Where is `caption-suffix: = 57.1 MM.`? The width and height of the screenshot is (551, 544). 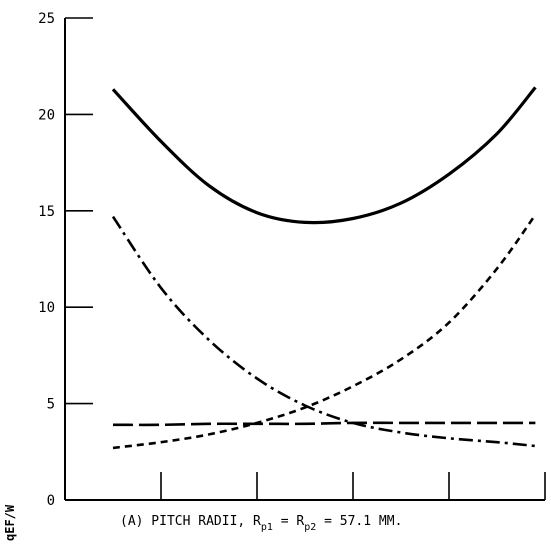 caption-suffix: = 57.1 MM. is located at coordinates (359, 521).